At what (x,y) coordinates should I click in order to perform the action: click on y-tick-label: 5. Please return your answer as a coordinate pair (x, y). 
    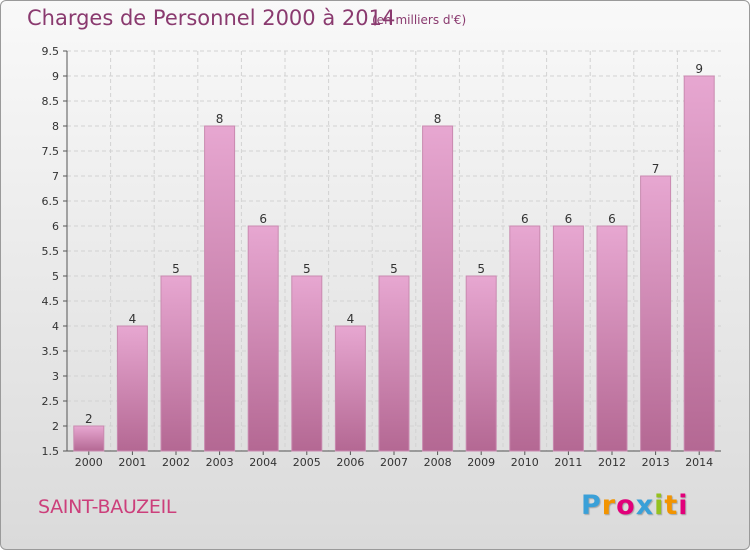
    Looking at the image, I should click on (55, 276).